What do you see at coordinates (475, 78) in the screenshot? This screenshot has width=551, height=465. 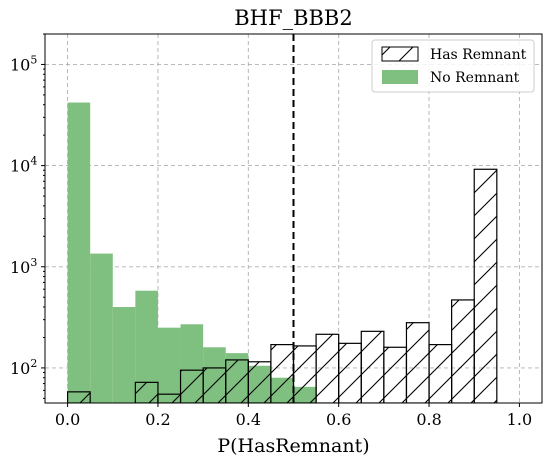 I see `legend-label-no-remnant: No Remnant` at bounding box center [475, 78].